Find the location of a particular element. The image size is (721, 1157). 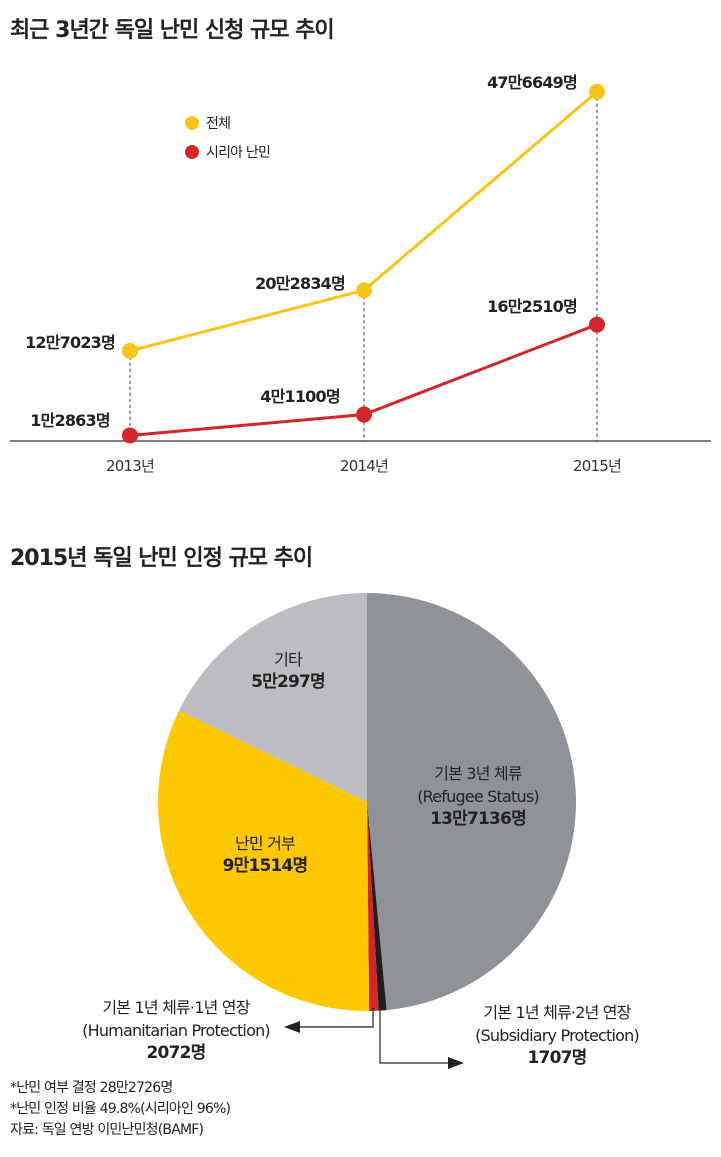

data-label: 16만2510명 is located at coordinates (532, 306).